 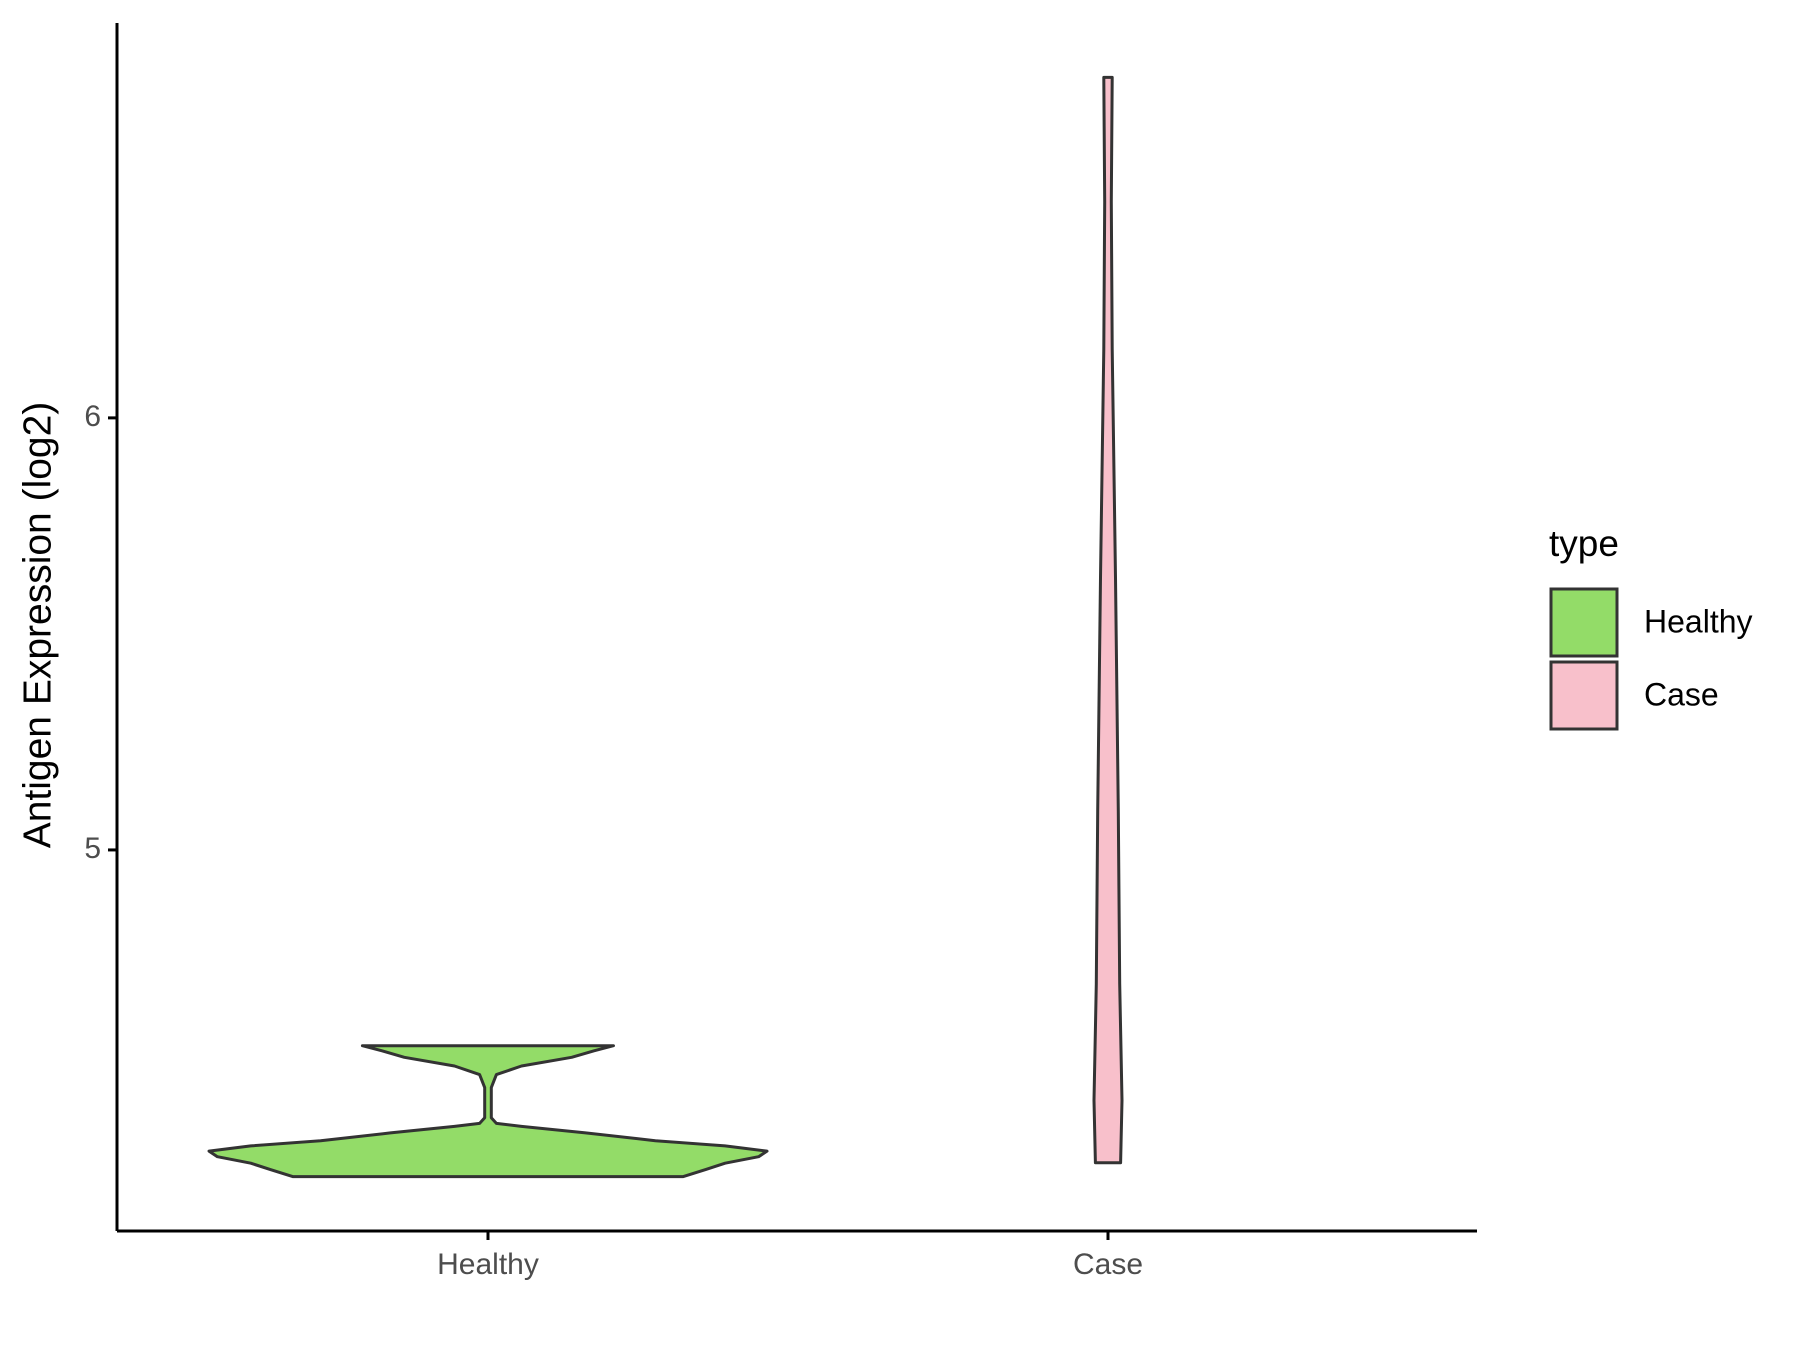 What do you see at coordinates (92, 848) in the screenshot?
I see `y-tick-label: 5` at bounding box center [92, 848].